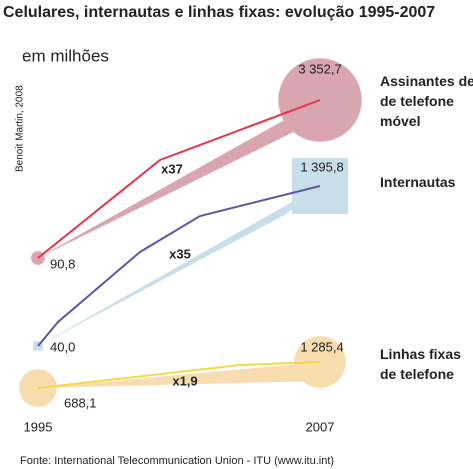  Describe the element at coordinates (184, 380) in the screenshot. I see `change-label: x1,9` at that location.